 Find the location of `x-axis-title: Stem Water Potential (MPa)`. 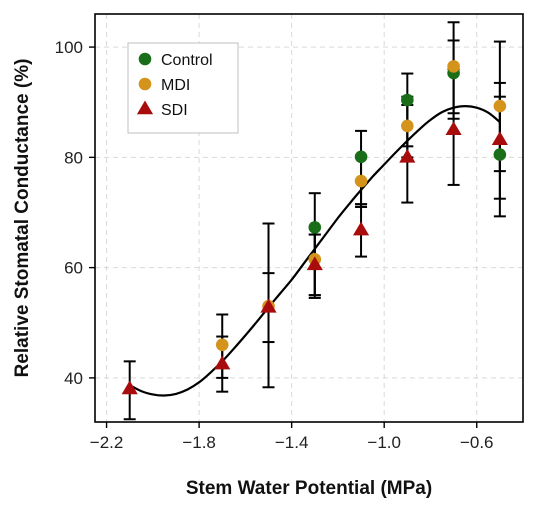

x-axis-title: Stem Water Potential (MPa) is located at coordinates (309, 488).